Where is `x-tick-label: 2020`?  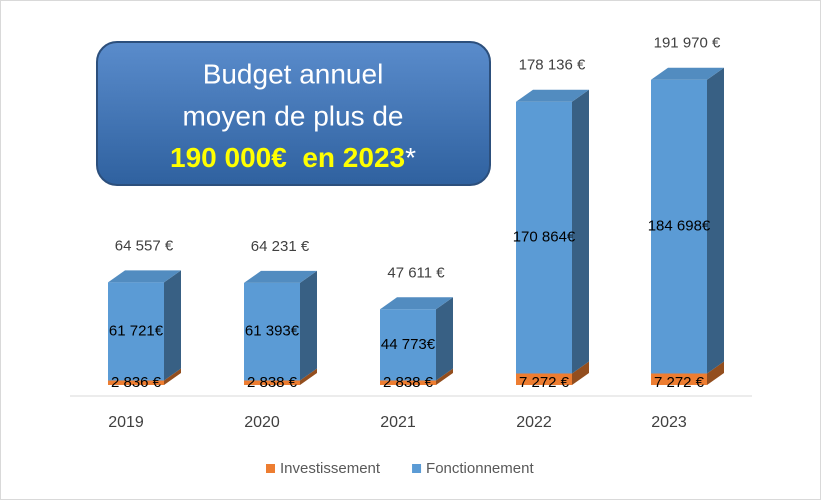 x-tick-label: 2020 is located at coordinates (262, 422).